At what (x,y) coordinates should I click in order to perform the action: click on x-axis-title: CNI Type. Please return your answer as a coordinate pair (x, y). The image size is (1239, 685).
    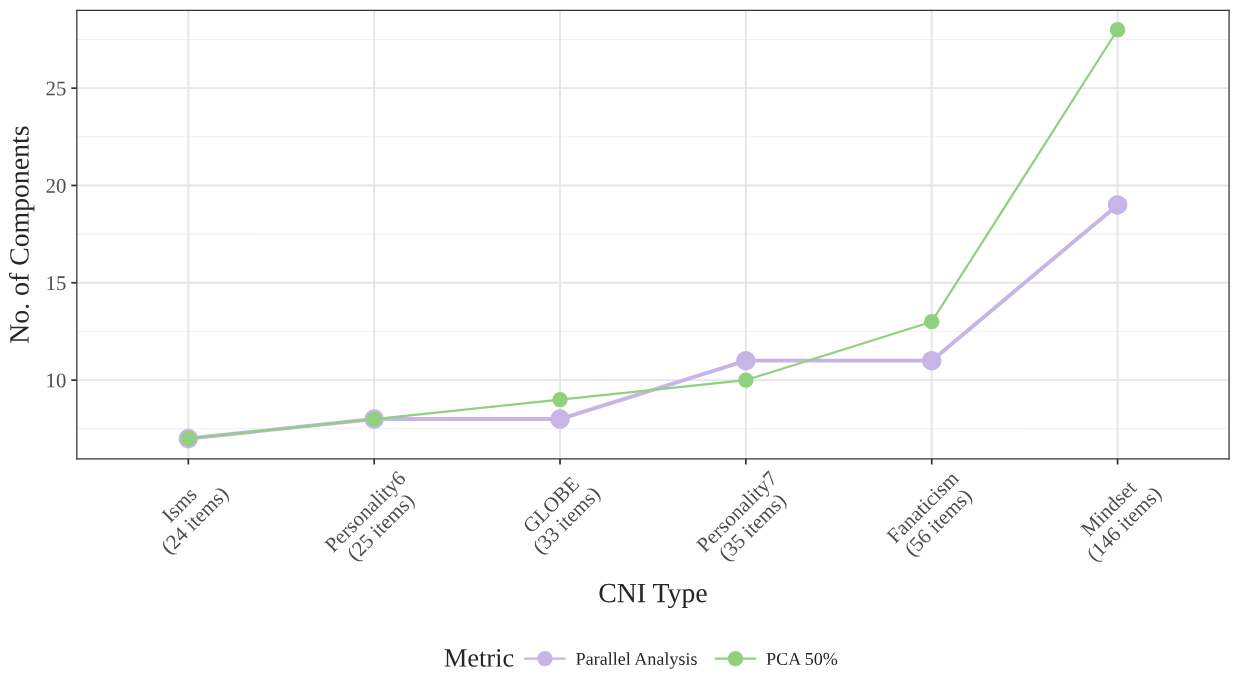
    Looking at the image, I should click on (653, 596).